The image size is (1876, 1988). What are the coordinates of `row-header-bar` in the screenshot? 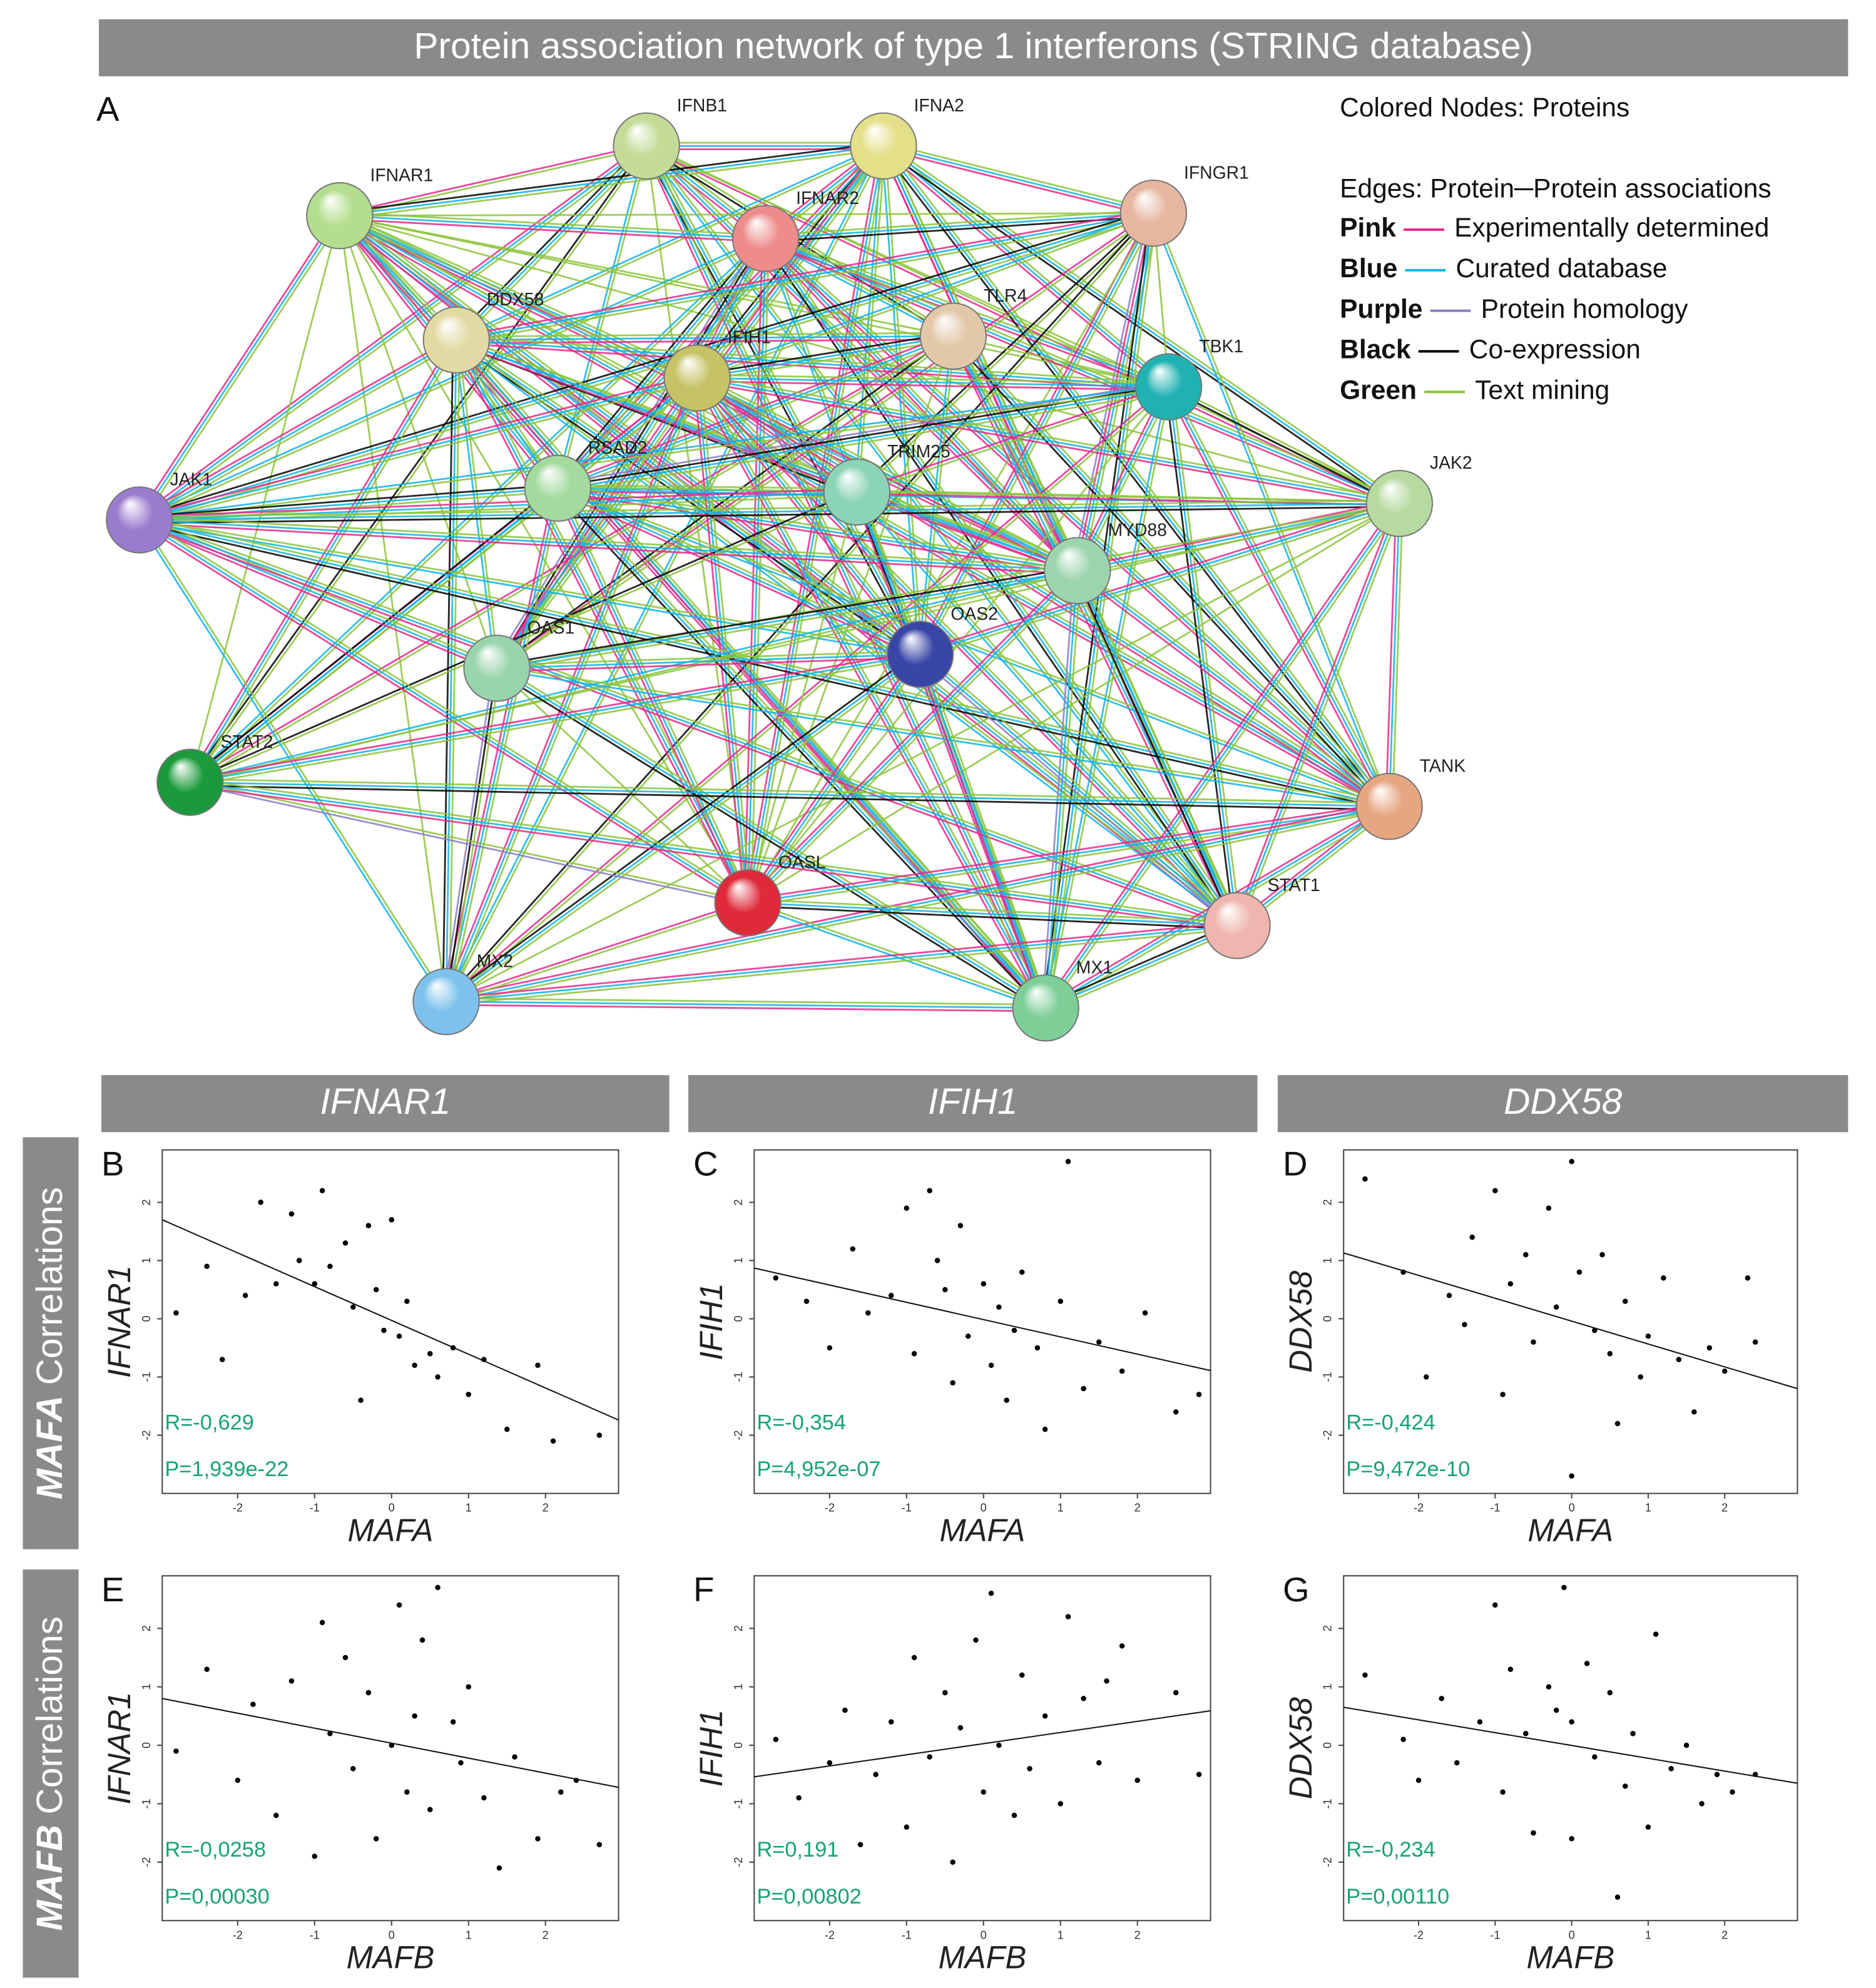 It's located at (51, 1773).